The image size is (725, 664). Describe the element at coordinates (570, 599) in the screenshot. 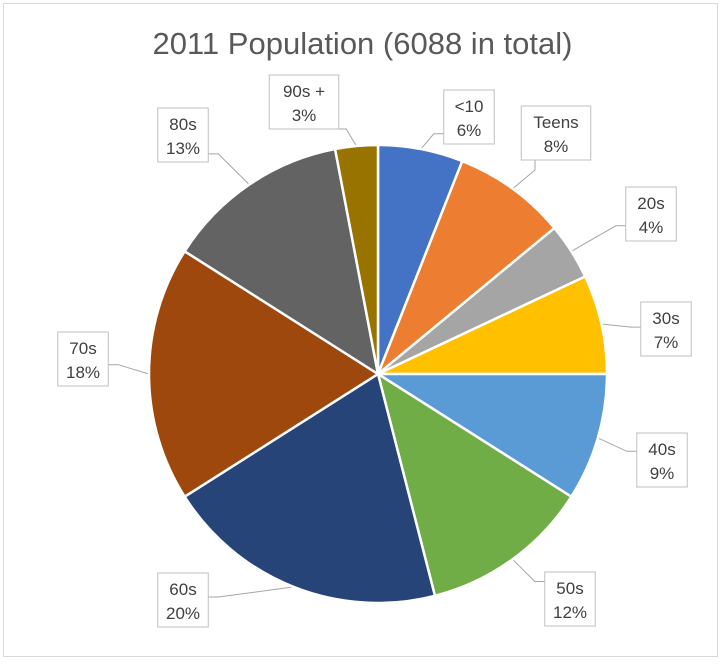

I see `data-label-box-50s` at that location.